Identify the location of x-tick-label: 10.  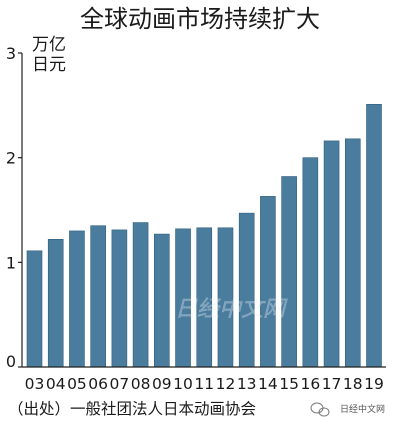
(183, 384).